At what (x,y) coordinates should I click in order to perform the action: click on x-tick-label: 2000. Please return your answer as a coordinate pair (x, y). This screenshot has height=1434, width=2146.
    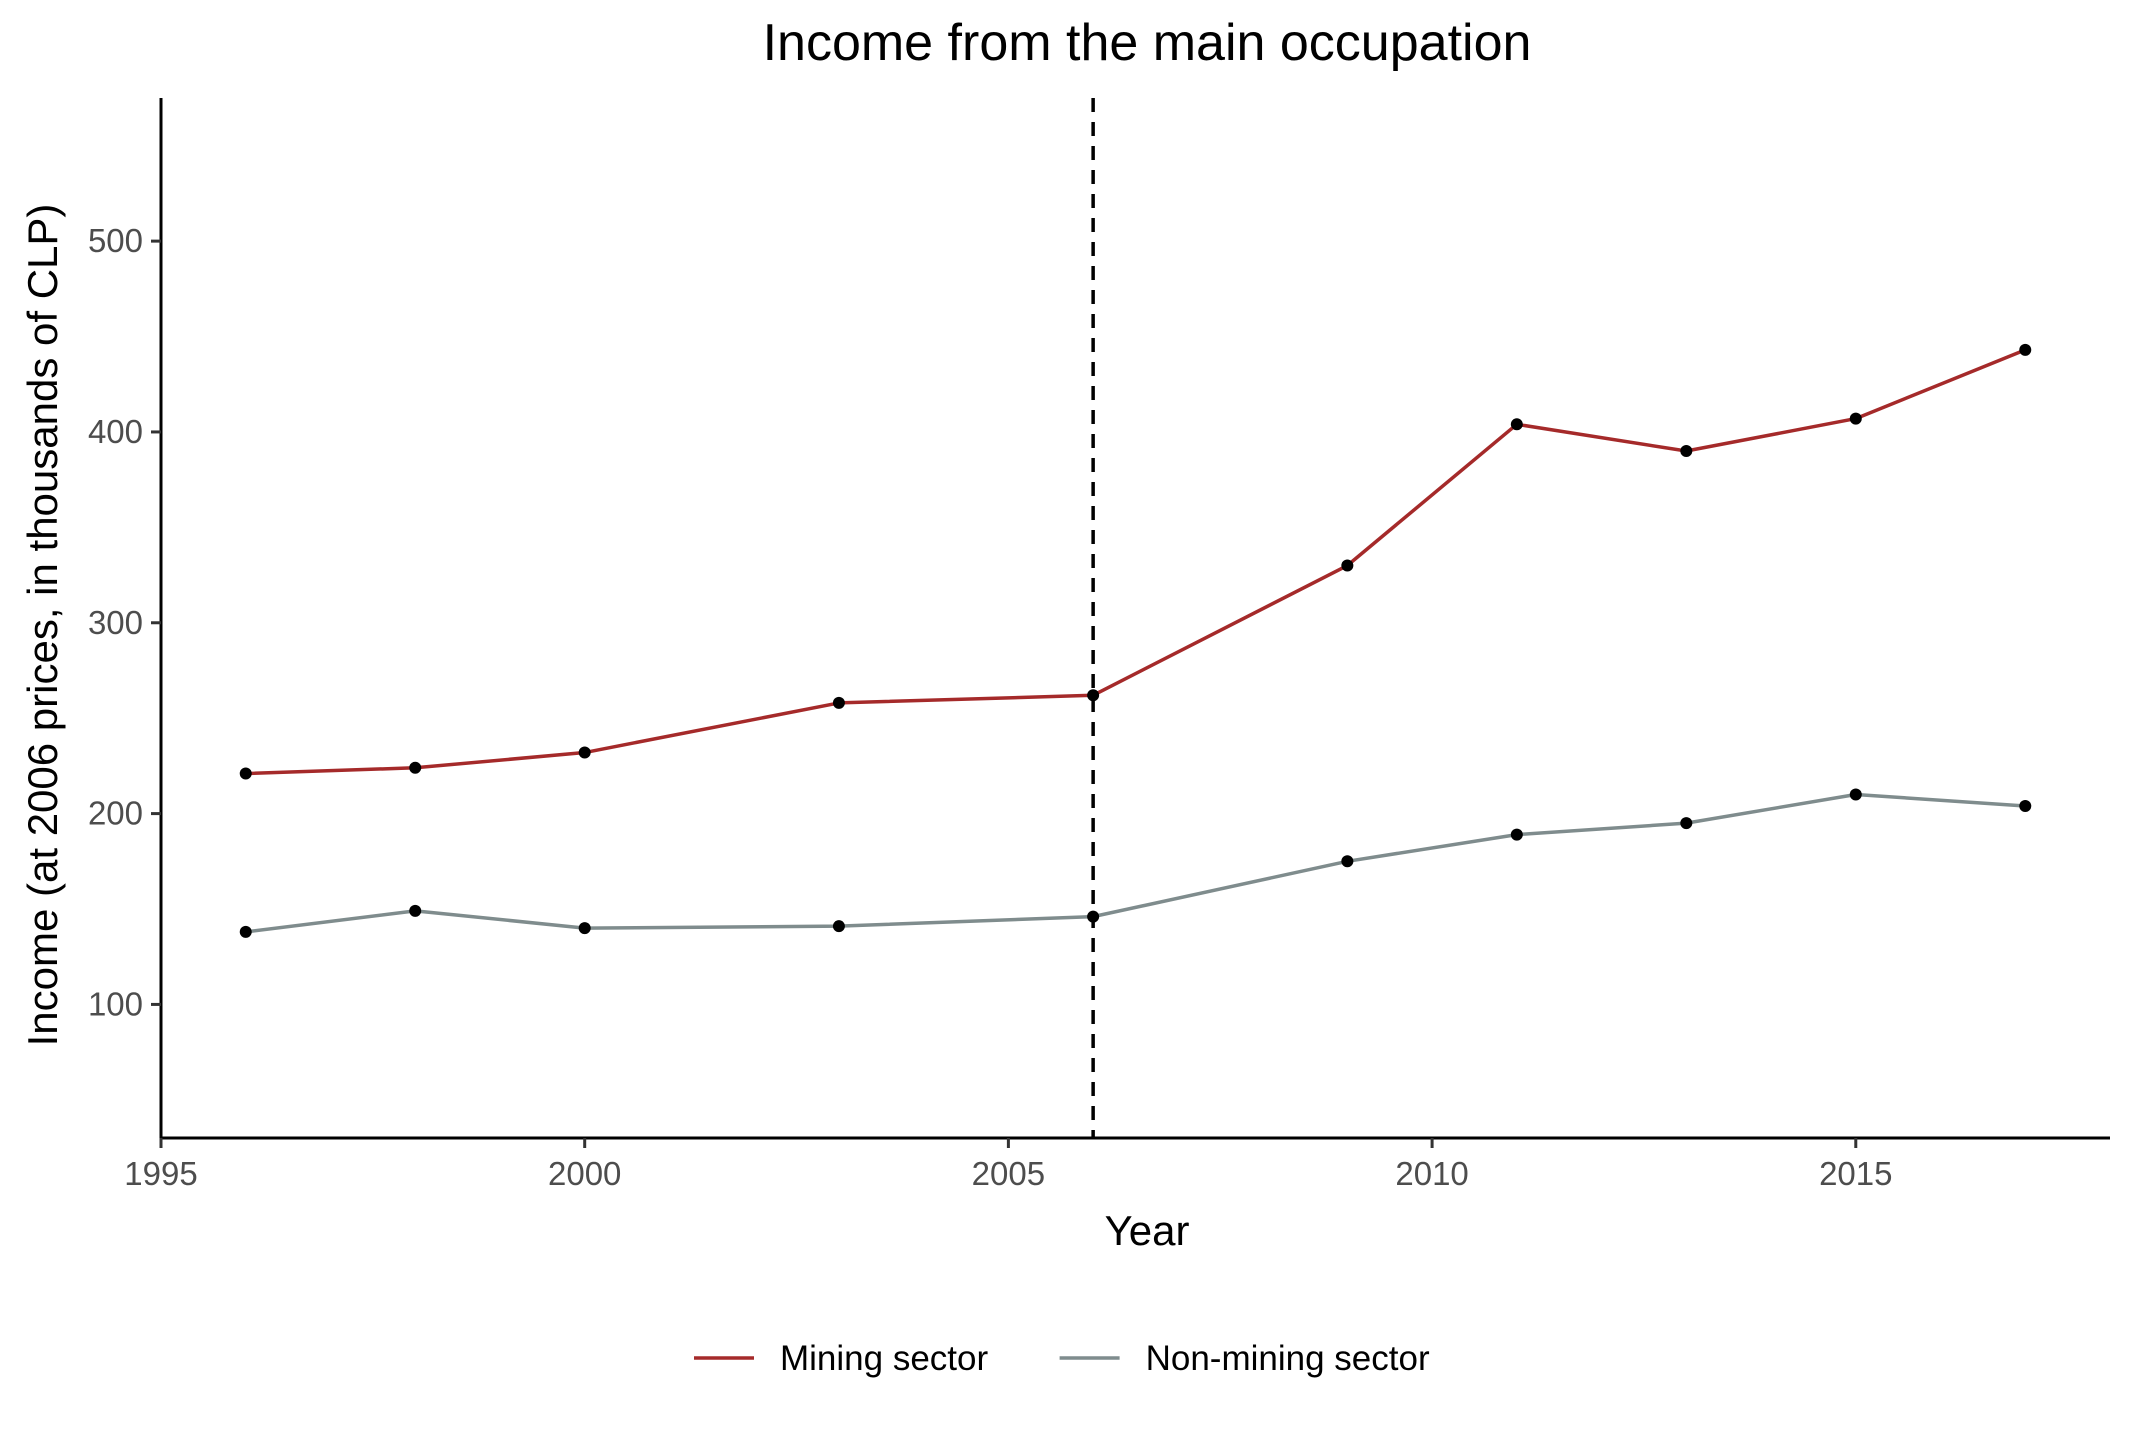
    Looking at the image, I should click on (584, 1173).